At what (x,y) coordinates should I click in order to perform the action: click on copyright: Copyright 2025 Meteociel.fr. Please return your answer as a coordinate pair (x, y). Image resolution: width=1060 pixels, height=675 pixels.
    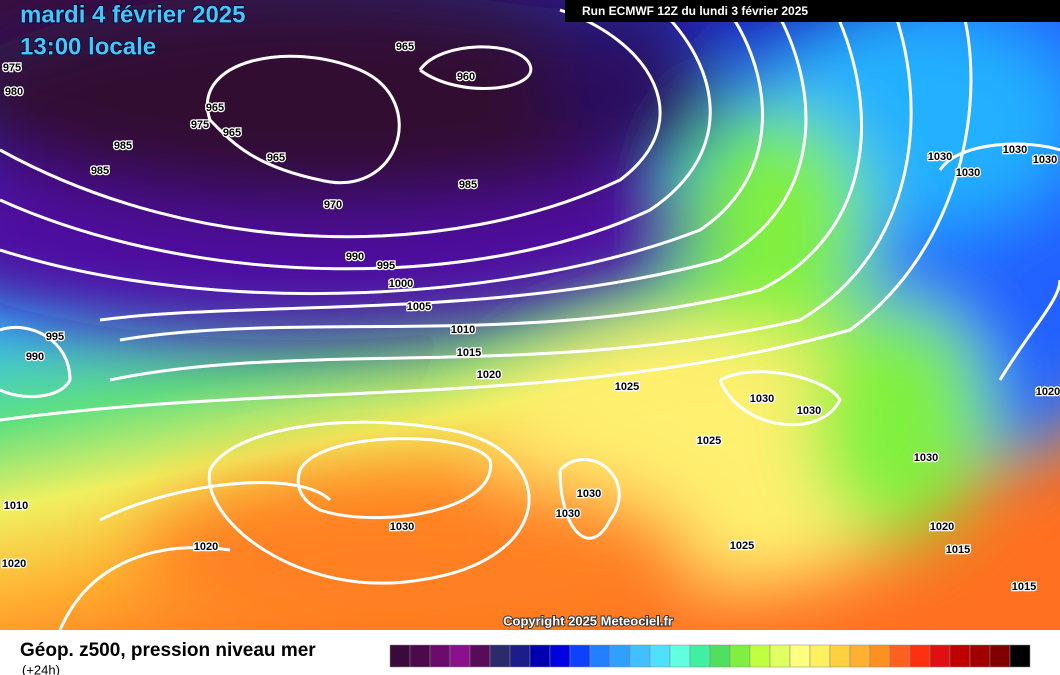
    Looking at the image, I should click on (588, 620).